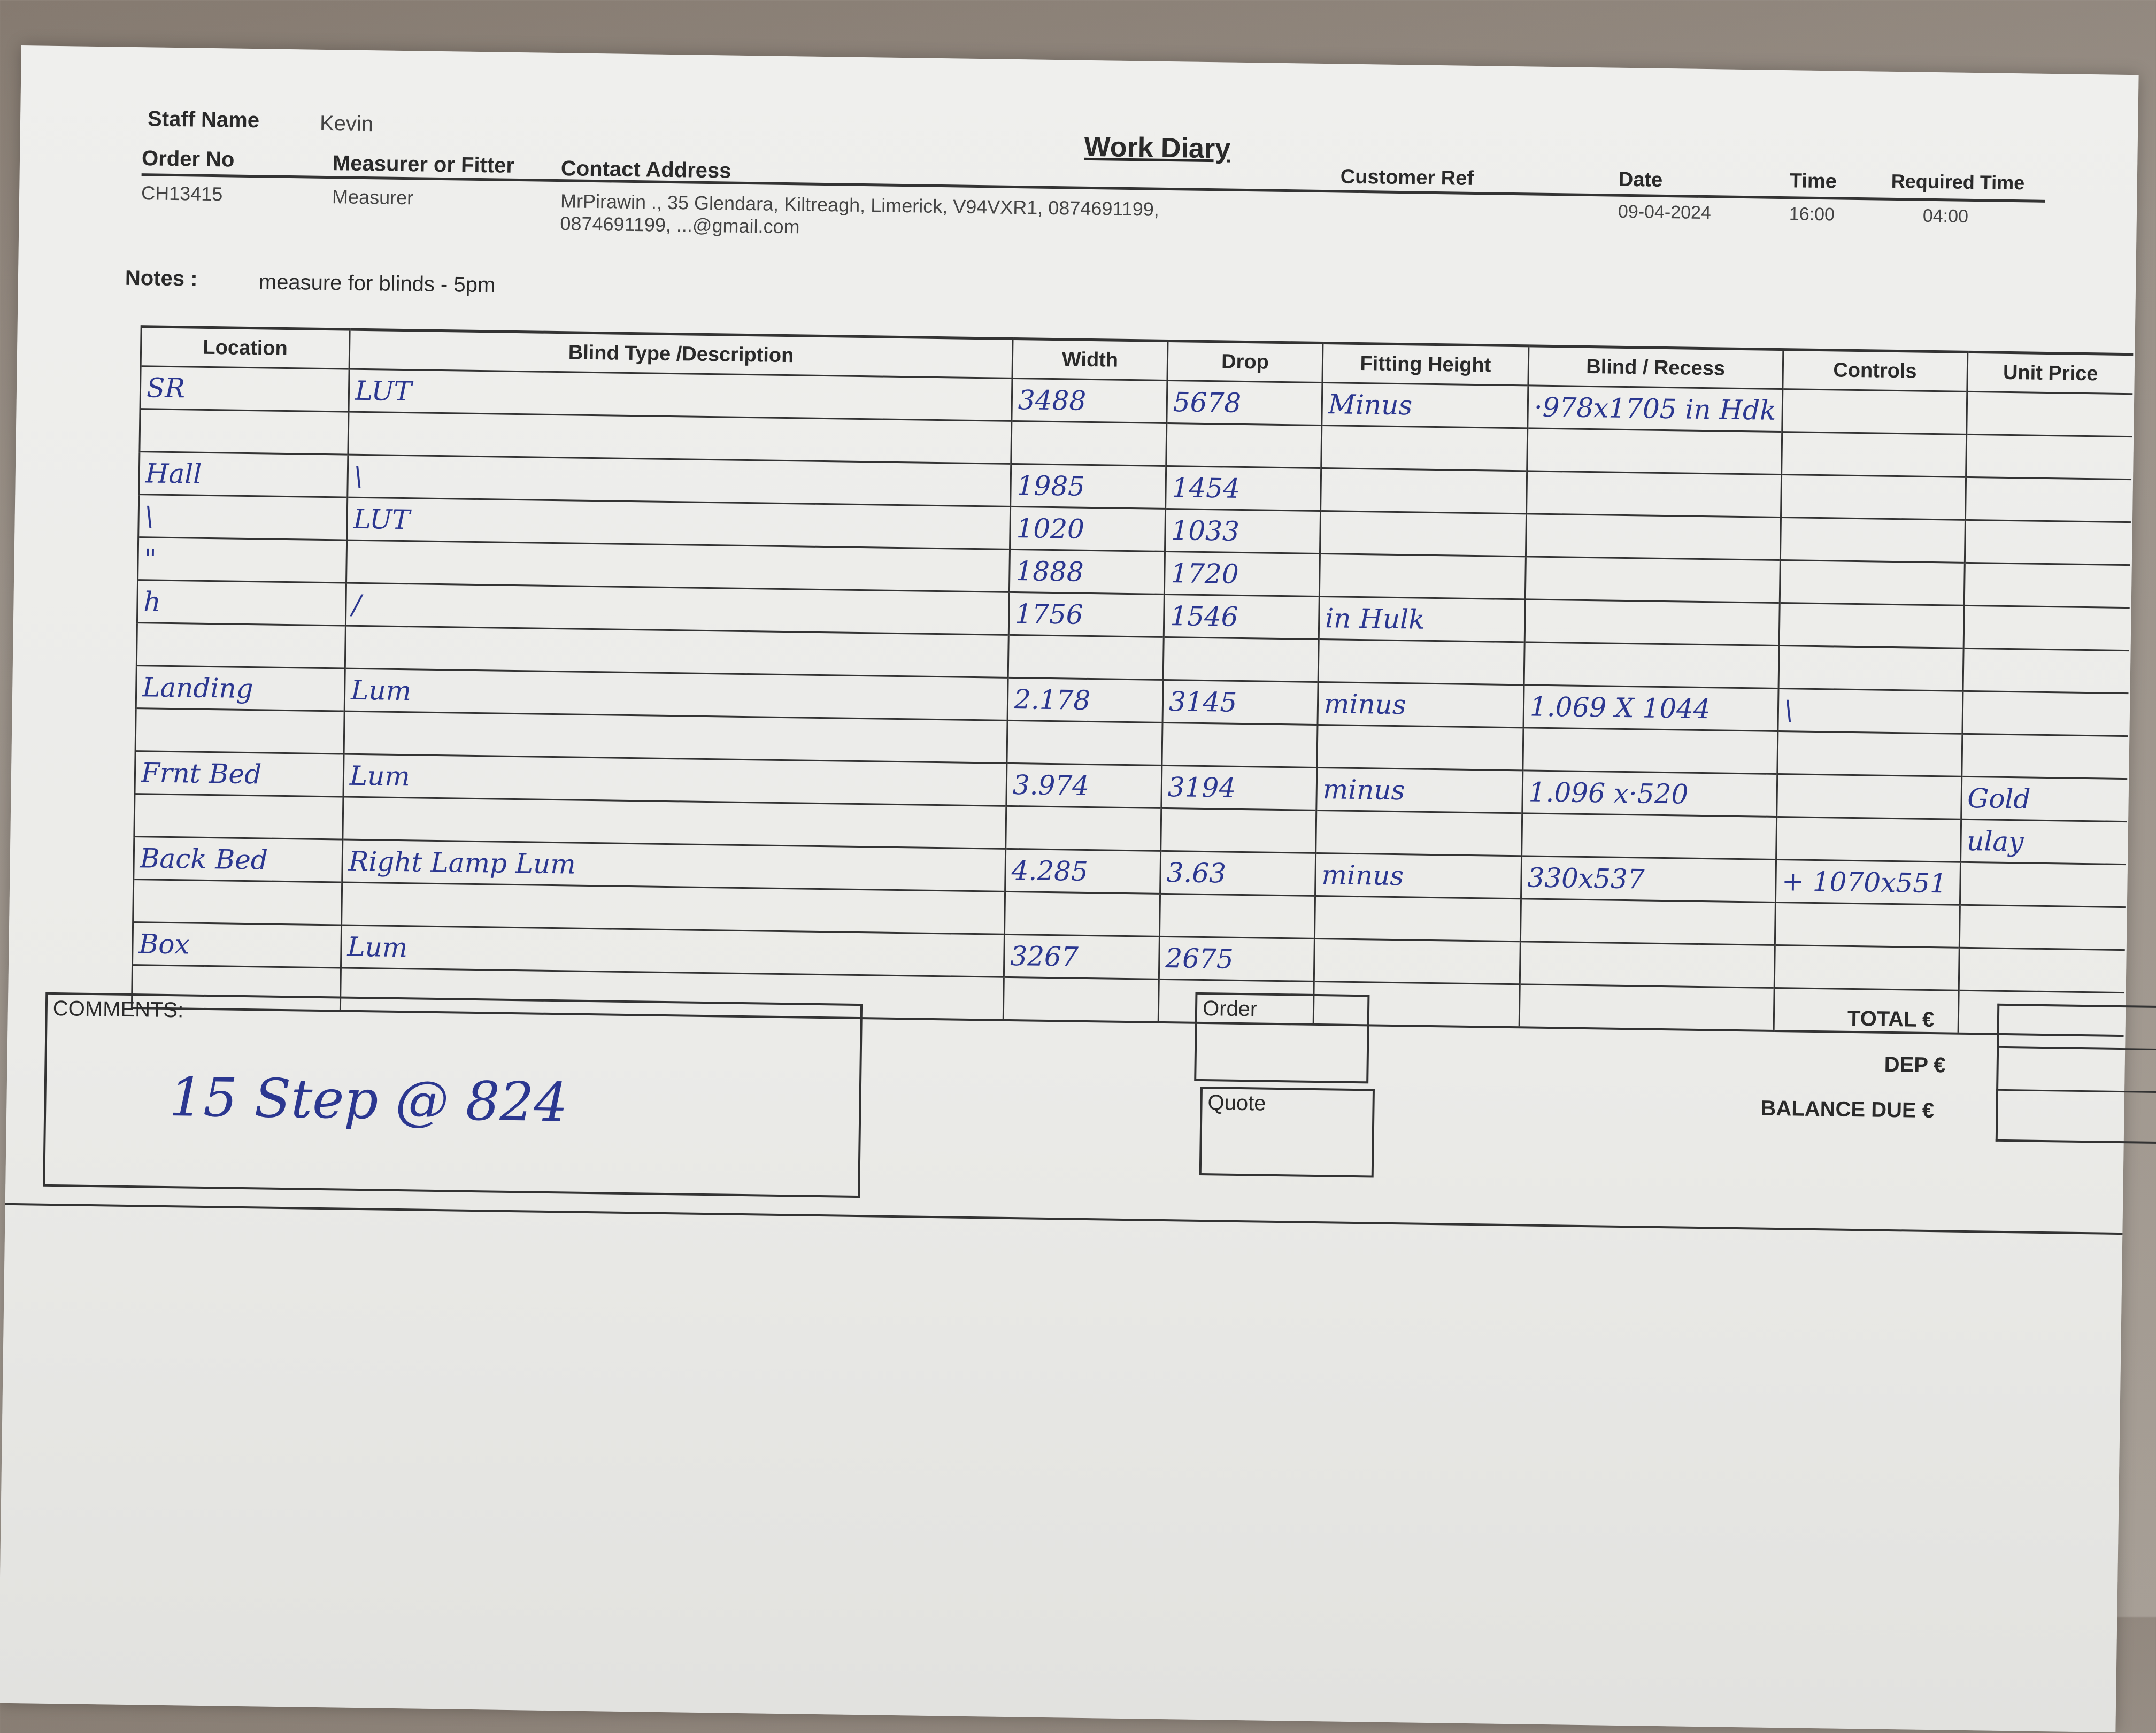 The width and height of the screenshot is (2156, 1733). Describe the element at coordinates (453, 1095) in the screenshot. I see `comments-box: COMMENTS: 15 Step @ 824` at that location.